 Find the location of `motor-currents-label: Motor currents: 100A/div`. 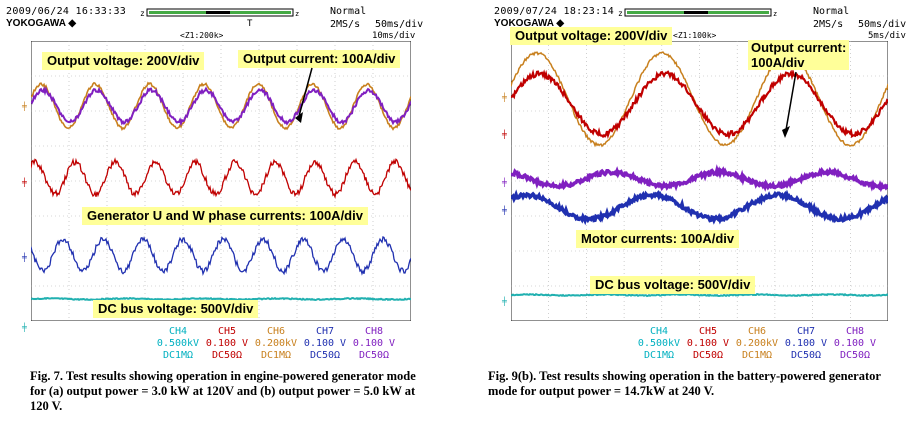

motor-currents-label: Motor currents: 100A/div is located at coordinates (658, 239).